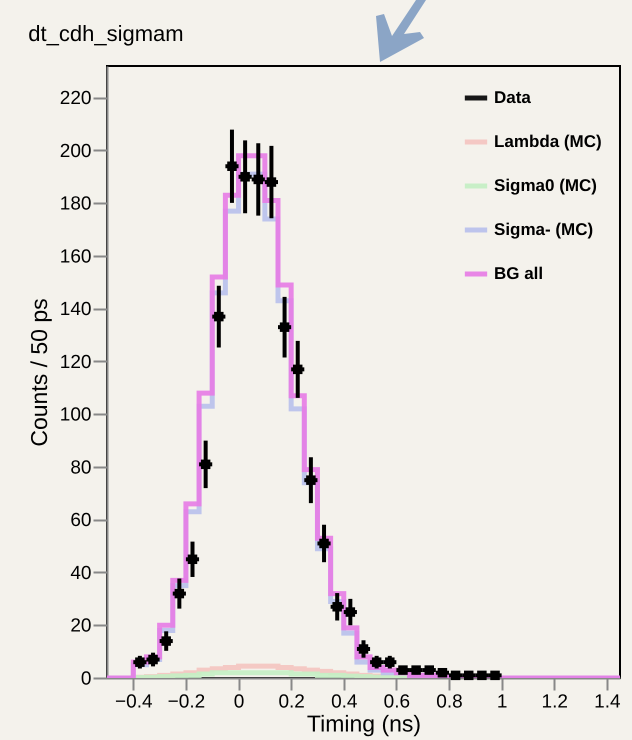 This screenshot has width=632, height=740. I want to click on y-tick-label: 100, so click(76, 415).